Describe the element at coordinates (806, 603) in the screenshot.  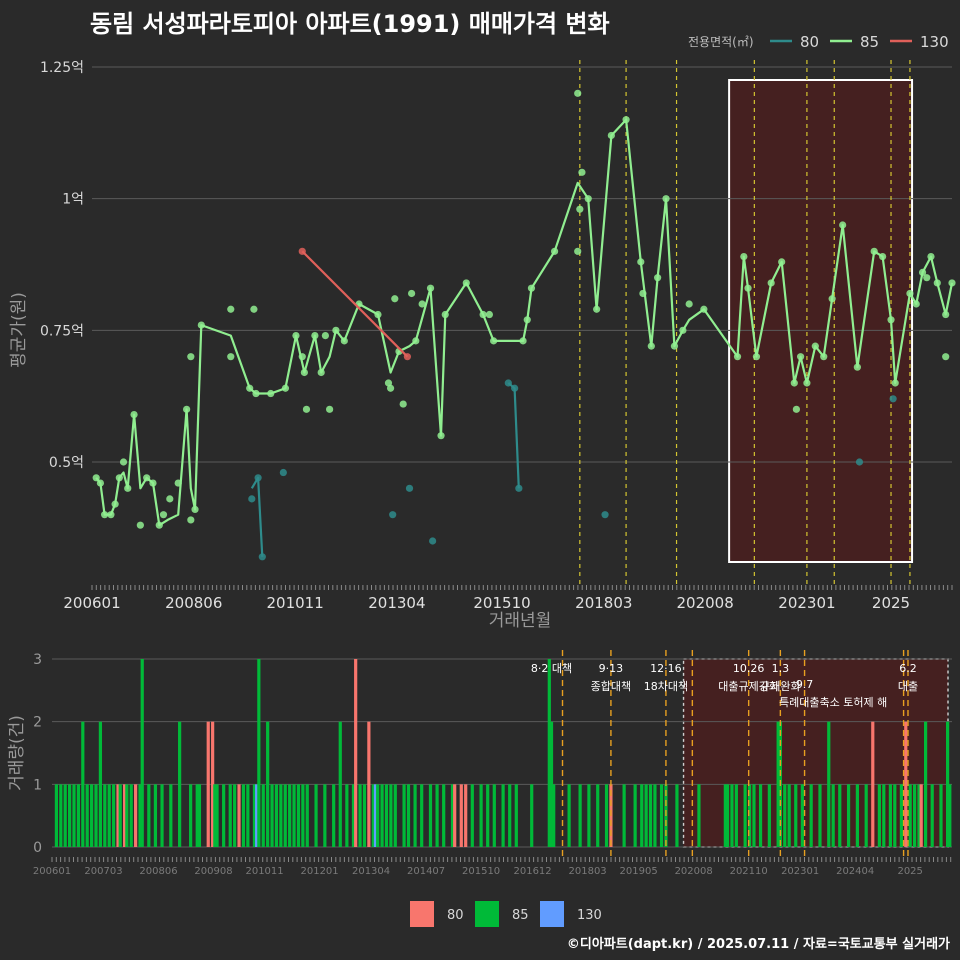
I see `x-tick-label: 202301` at that location.